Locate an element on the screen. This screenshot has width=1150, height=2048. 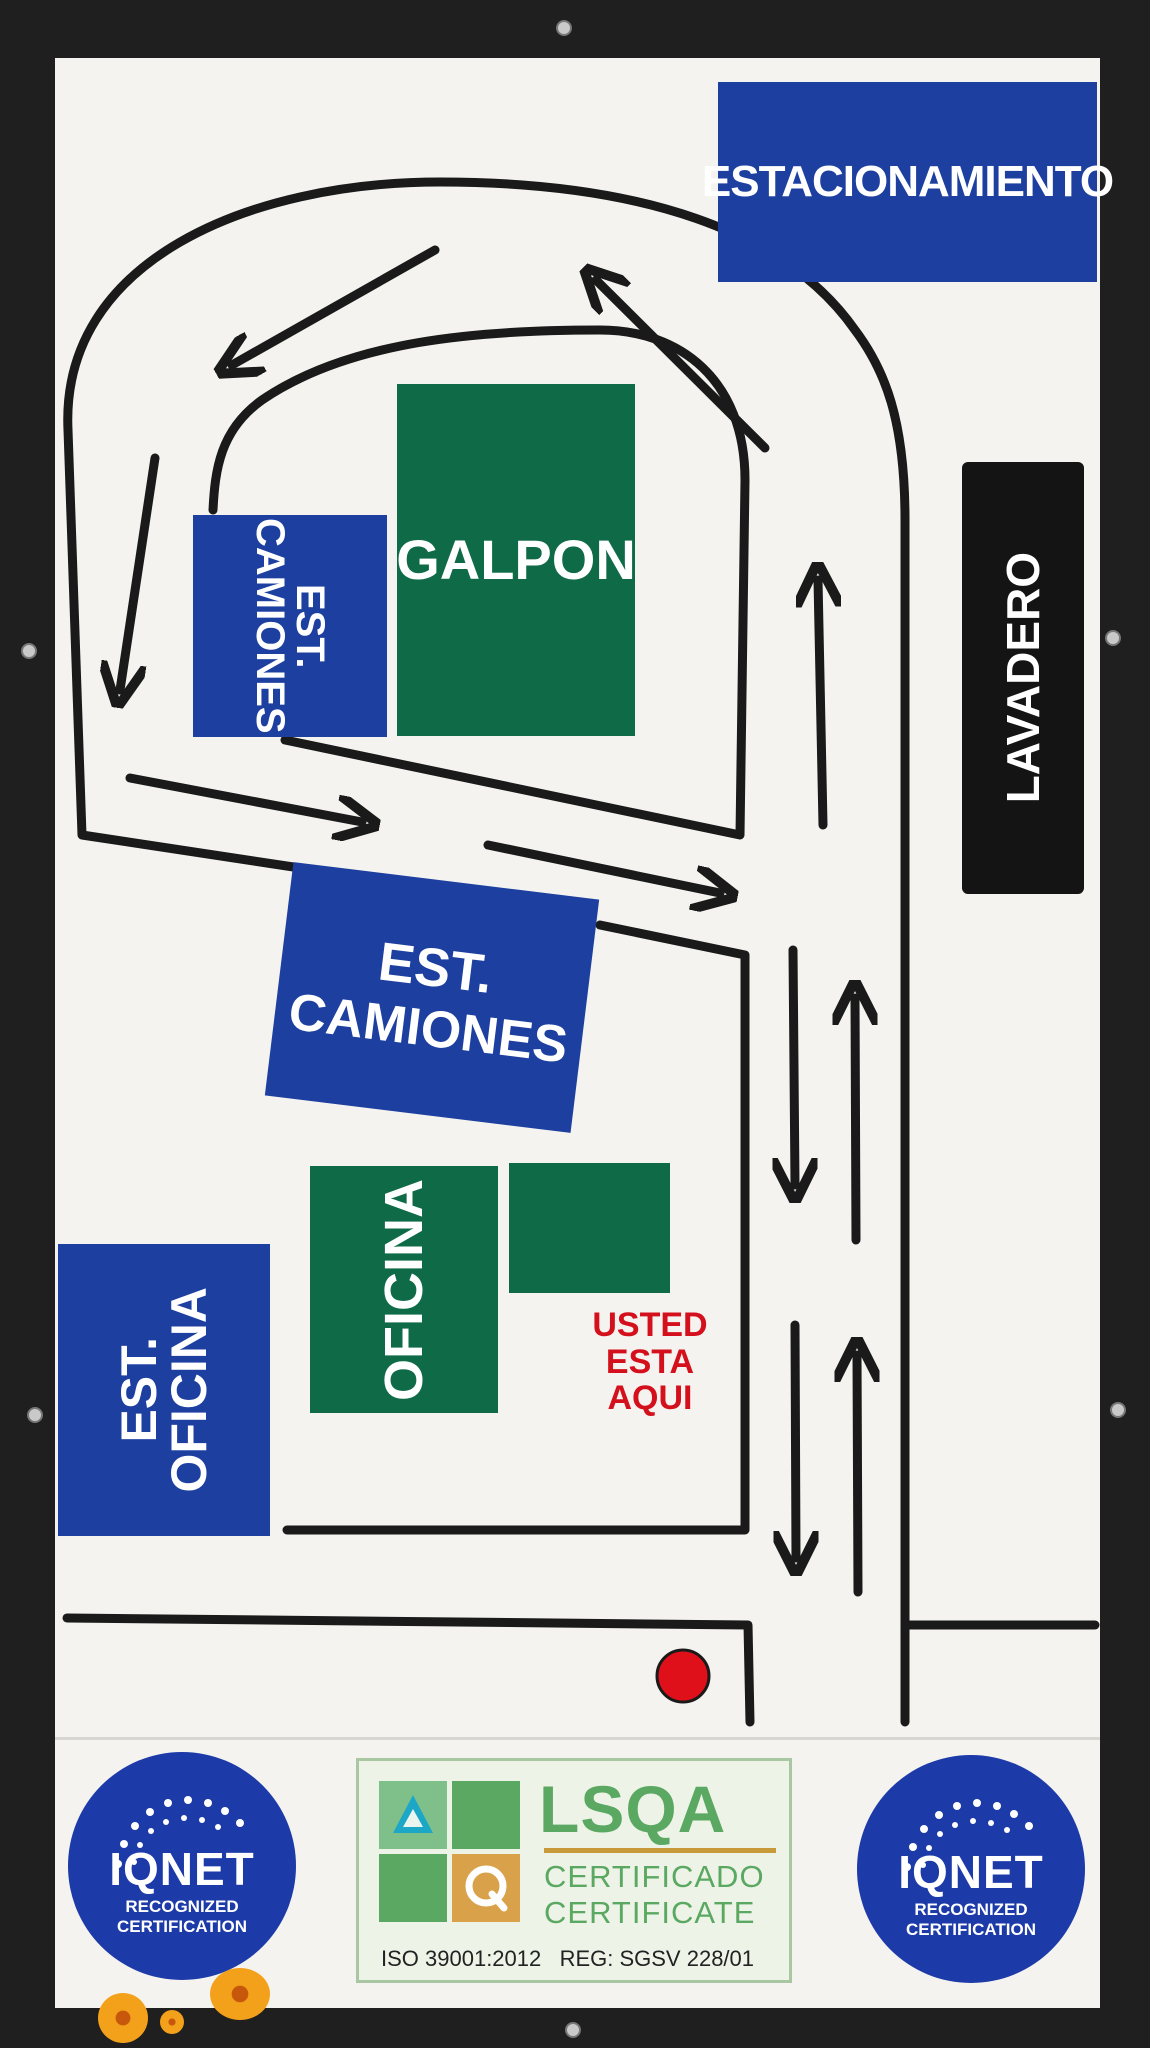
triangle-icon is located at coordinates (413, 1814).